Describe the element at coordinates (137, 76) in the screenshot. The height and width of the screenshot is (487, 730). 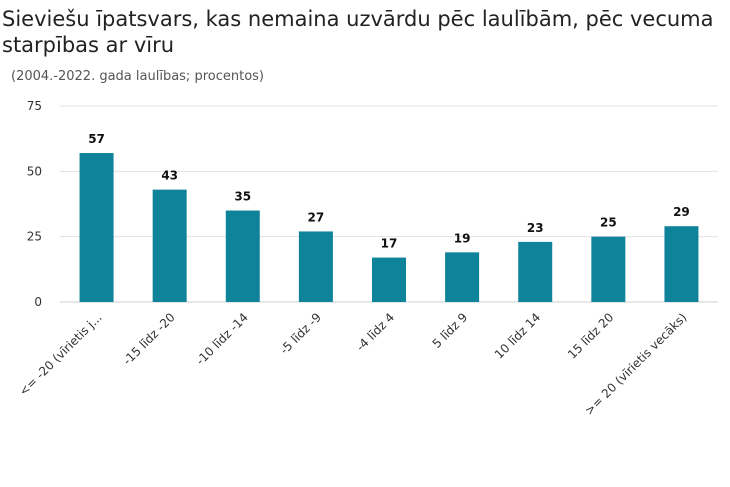
I see `chart-subtitle: (2004.-2022. gada laulības; procentos)` at that location.